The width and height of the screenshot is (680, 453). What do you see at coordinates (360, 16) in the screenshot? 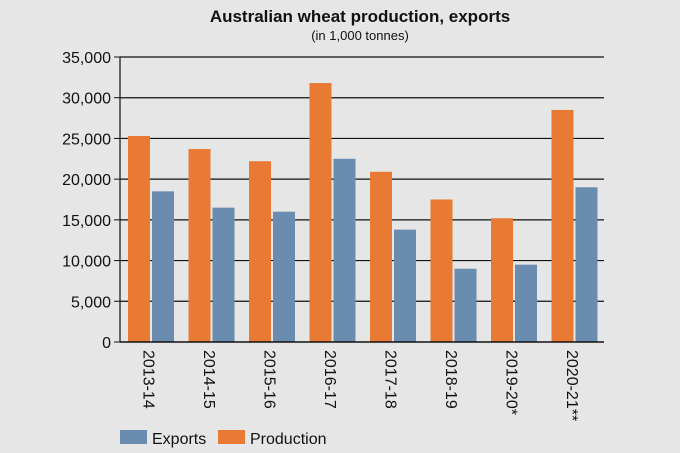
I see `chart-title: Australian wheat production, exports` at bounding box center [360, 16].